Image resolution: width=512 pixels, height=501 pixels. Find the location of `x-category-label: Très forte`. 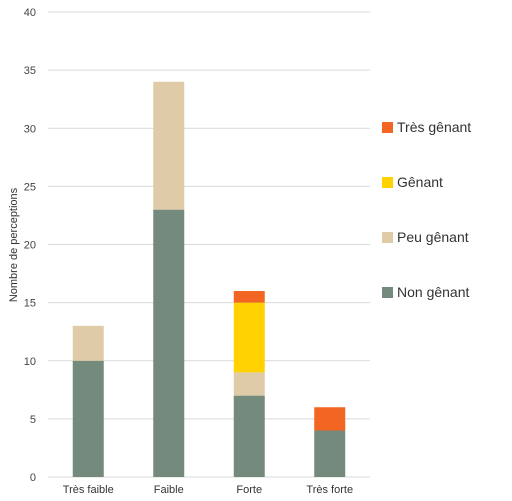

x-category-label: Très forte is located at coordinates (329, 490).